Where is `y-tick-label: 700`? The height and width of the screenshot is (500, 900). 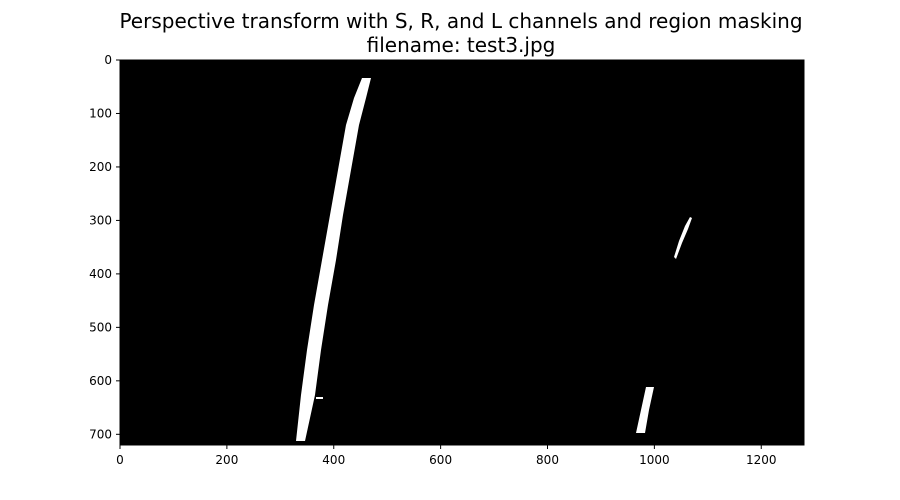
y-tick-label: 700 is located at coordinates (100, 434).